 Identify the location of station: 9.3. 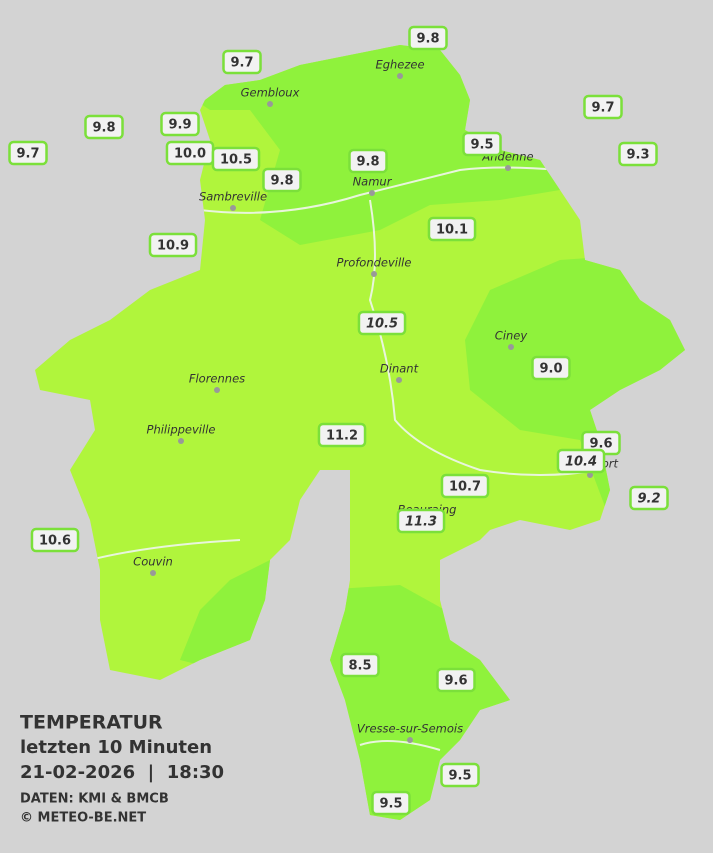
(638, 154).